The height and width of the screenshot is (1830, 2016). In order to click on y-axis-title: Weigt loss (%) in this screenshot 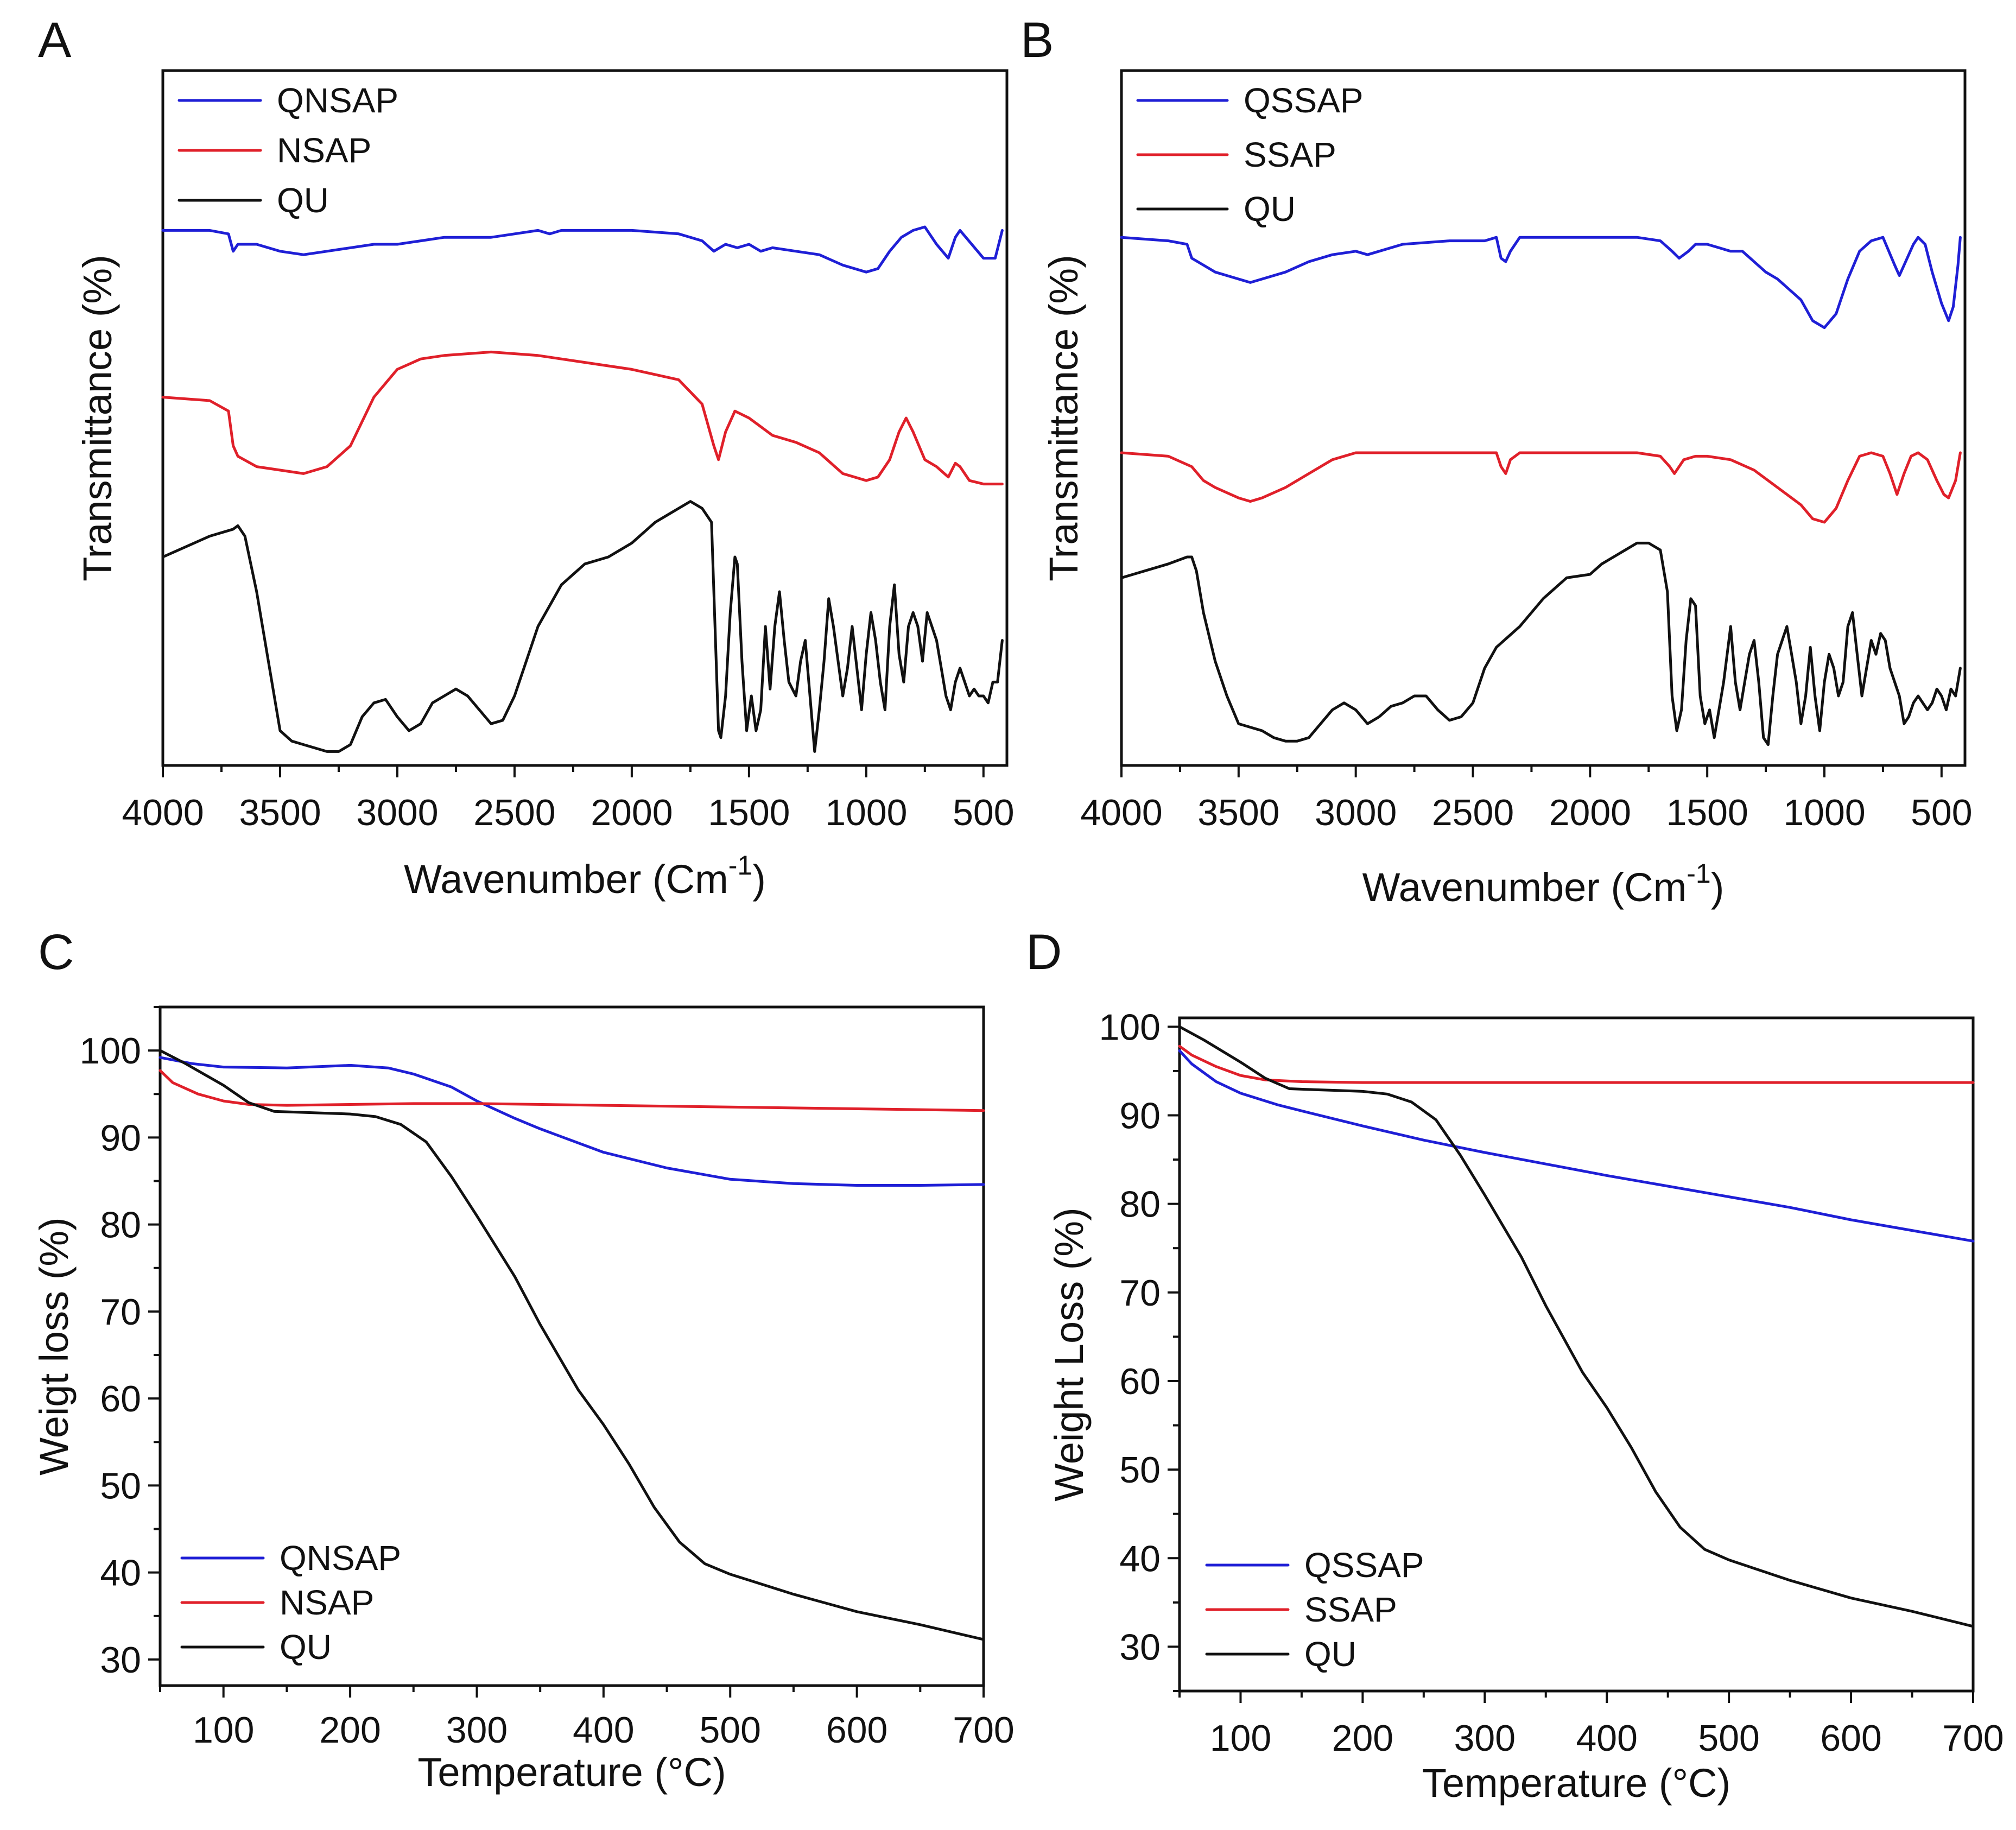, I will do `click(54, 1346)`.